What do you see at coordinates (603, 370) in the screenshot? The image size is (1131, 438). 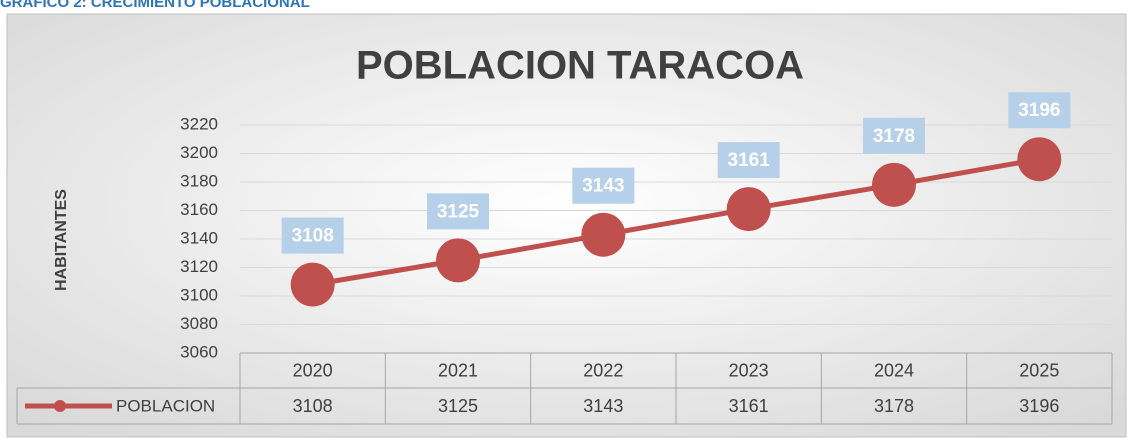 I see `x-tick-label: 2022` at bounding box center [603, 370].